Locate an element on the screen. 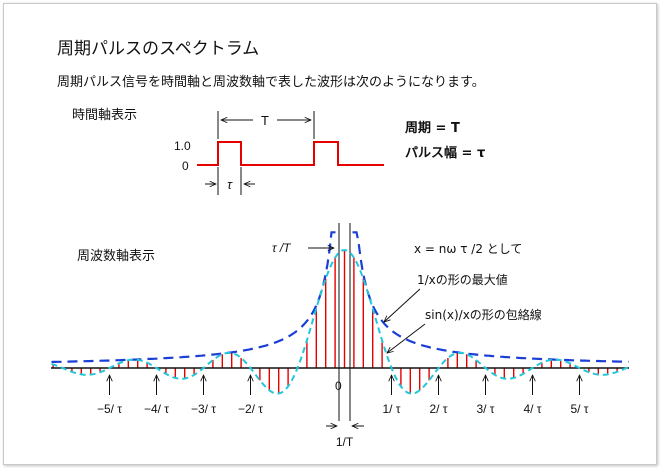 The height and width of the screenshot is (468, 660). description: 周期パルス信号を時間軸と周波数軸で表した波形は次のようになります。 is located at coordinates (271, 82).